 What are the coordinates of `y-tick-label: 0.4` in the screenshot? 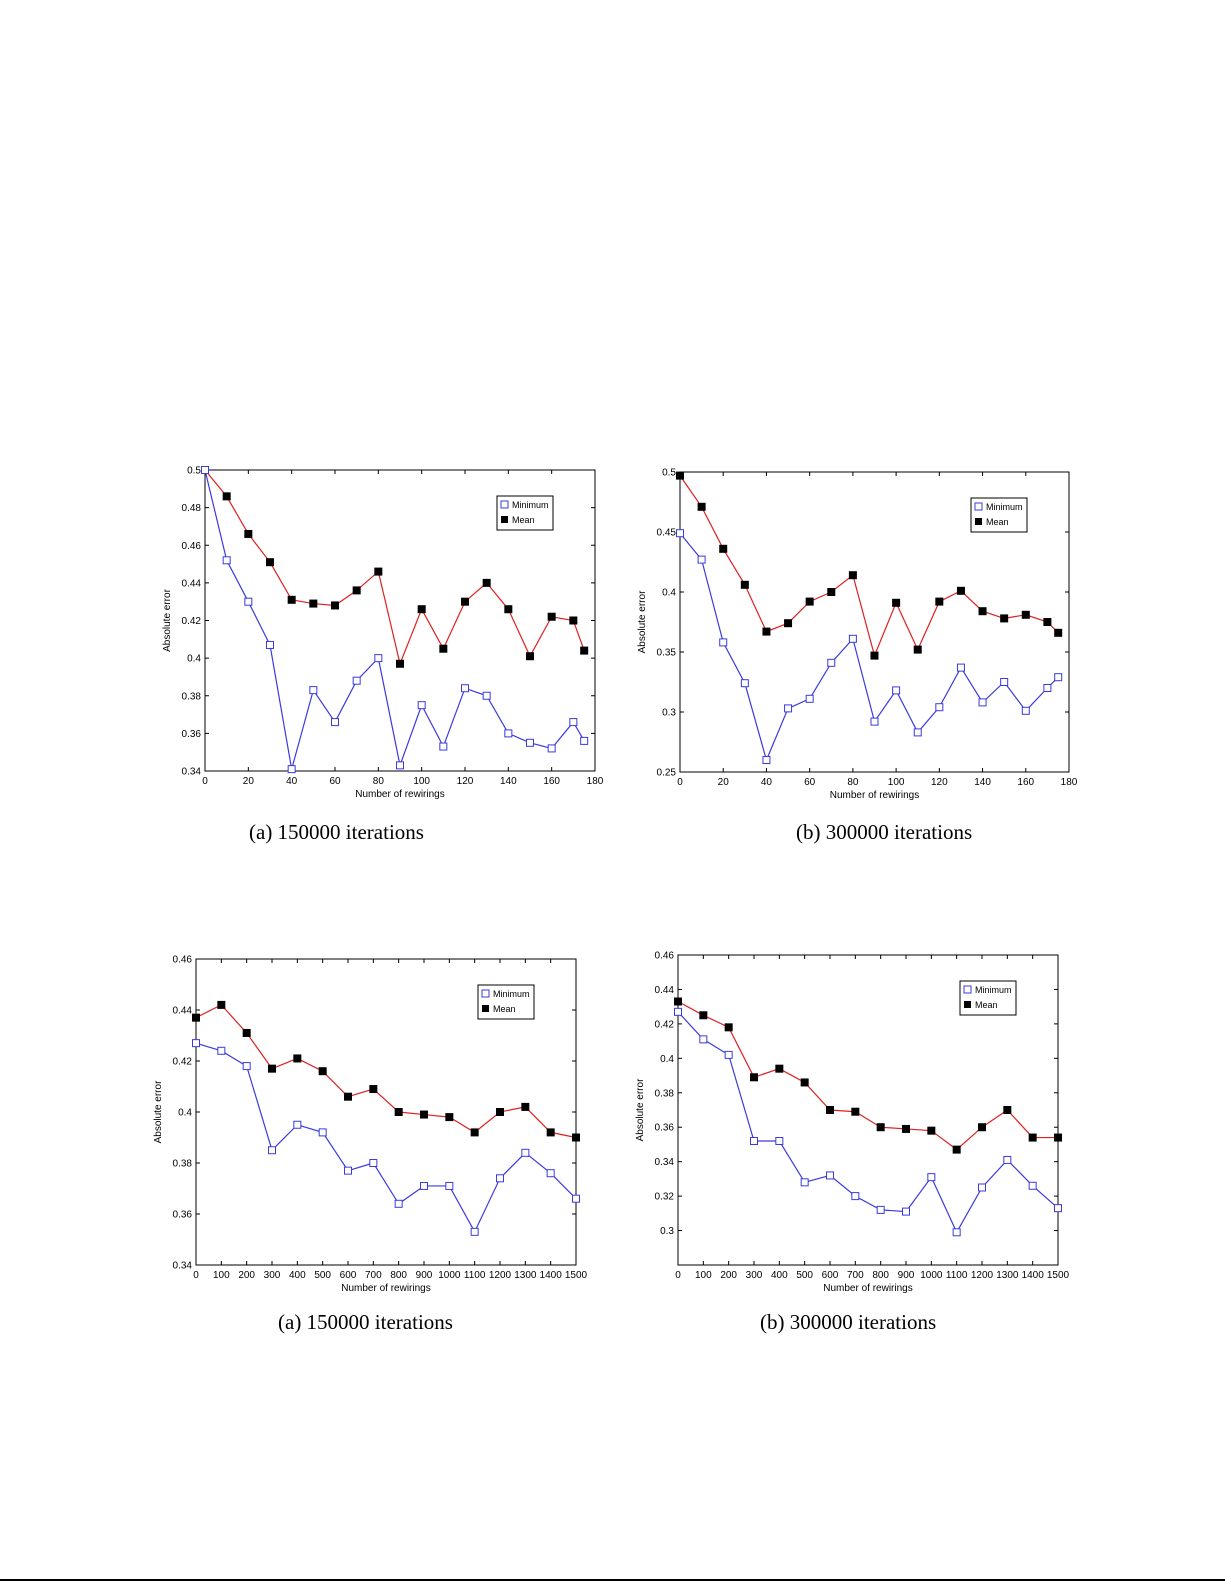 It's located at (667, 1059).